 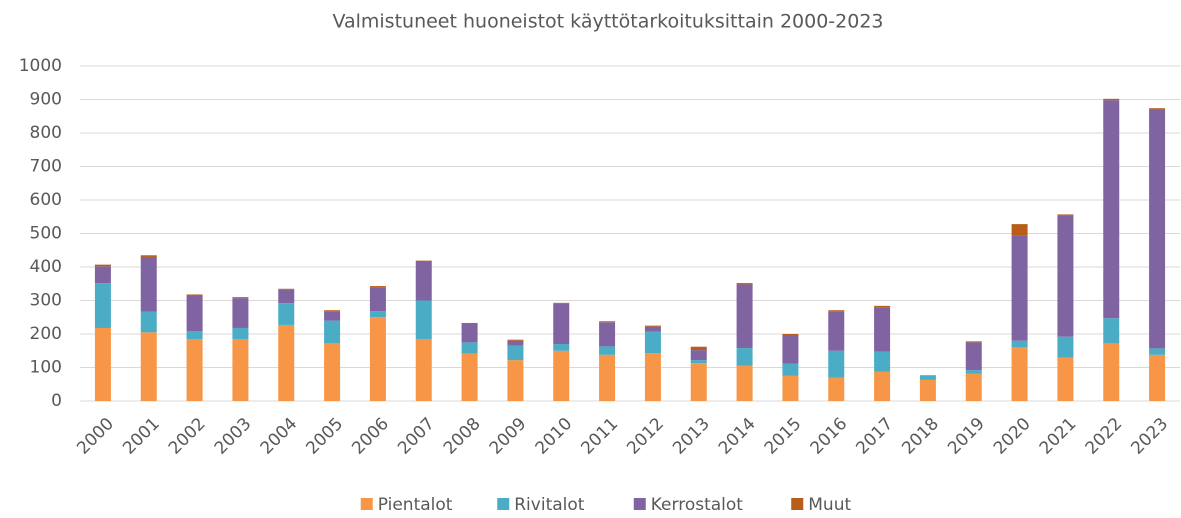 I want to click on x-tick-label: 2021, so click(x=1058, y=436).